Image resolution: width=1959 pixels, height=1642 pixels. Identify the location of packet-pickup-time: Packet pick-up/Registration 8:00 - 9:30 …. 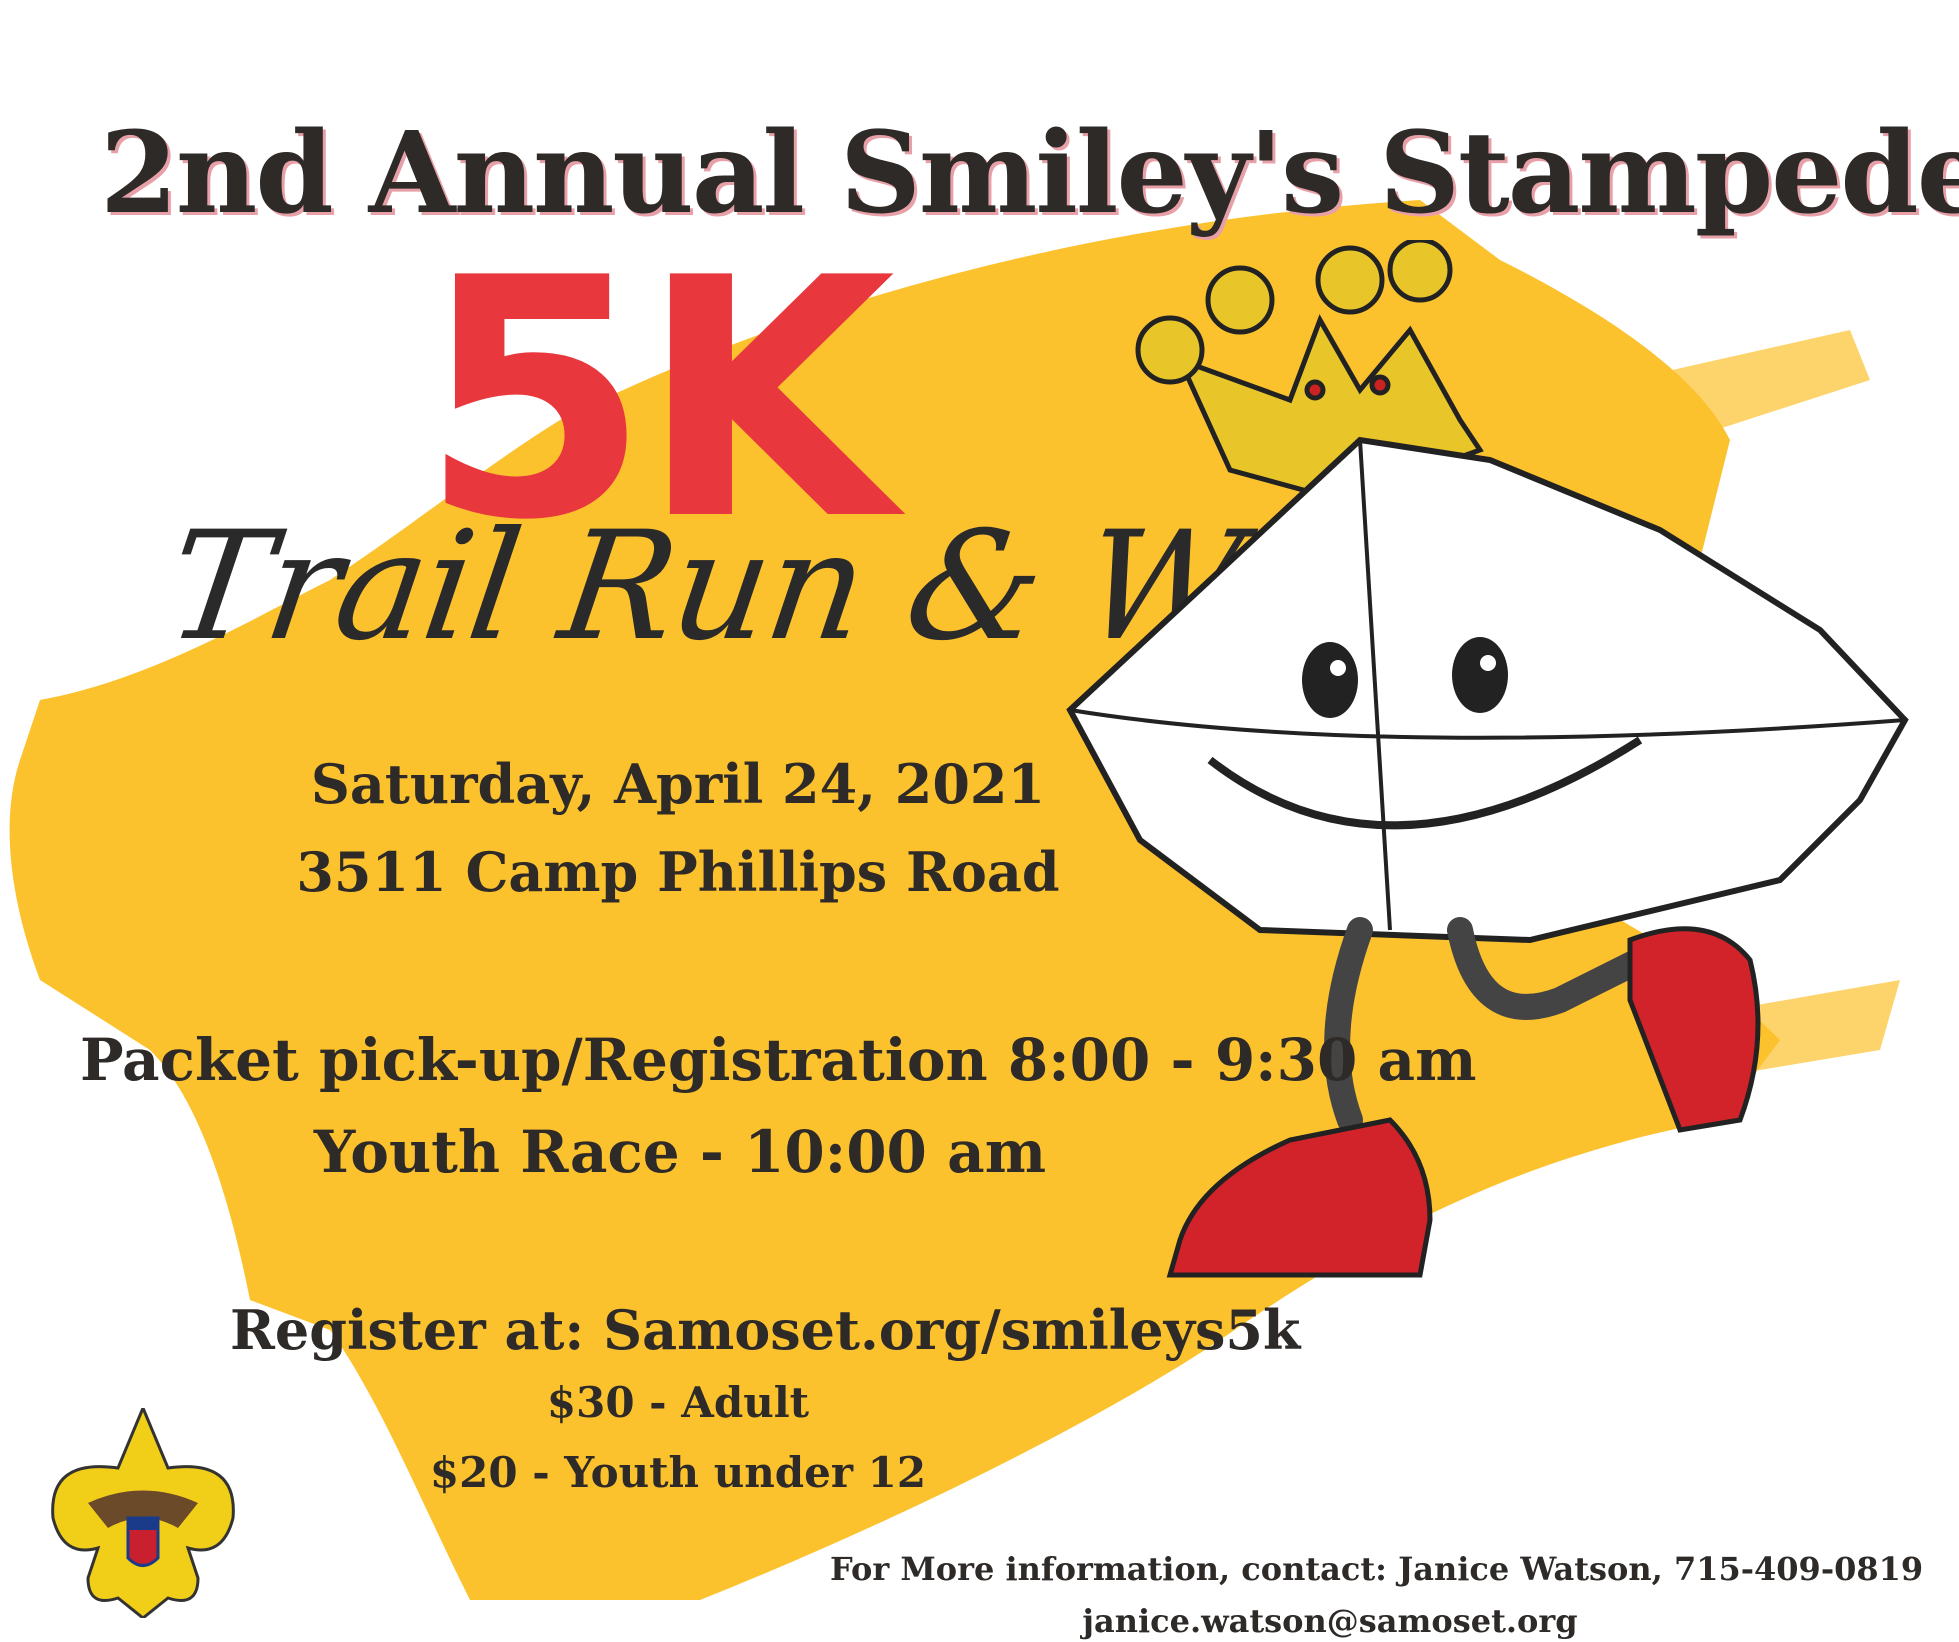
(778, 1060).